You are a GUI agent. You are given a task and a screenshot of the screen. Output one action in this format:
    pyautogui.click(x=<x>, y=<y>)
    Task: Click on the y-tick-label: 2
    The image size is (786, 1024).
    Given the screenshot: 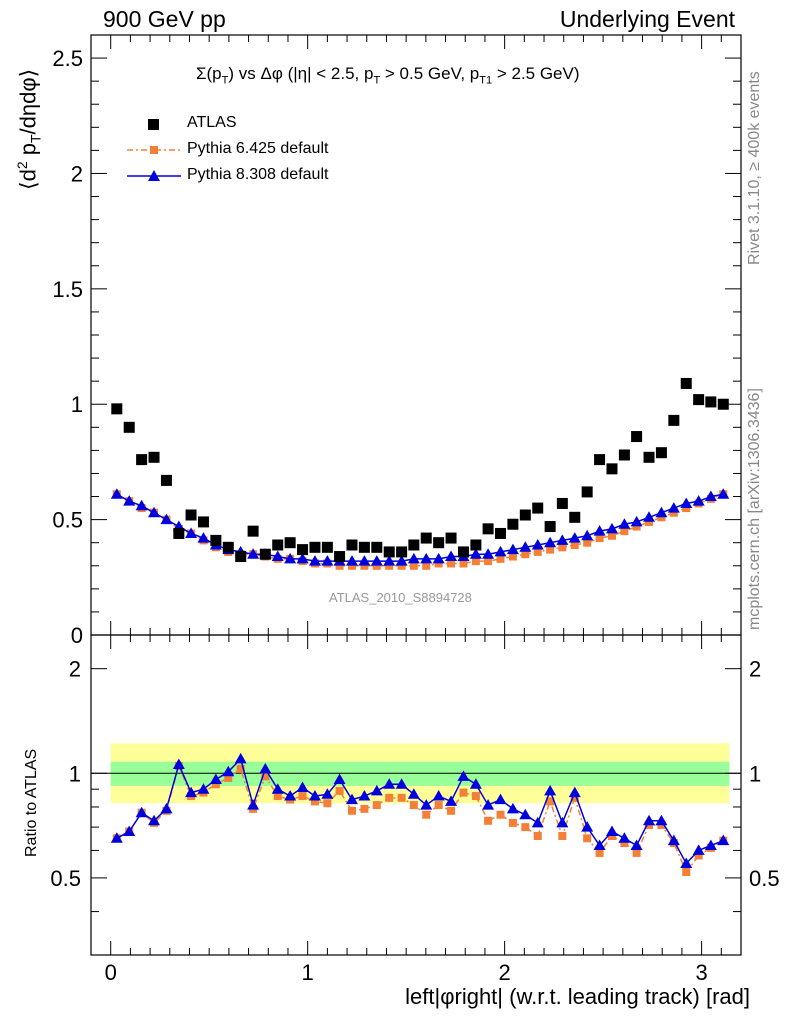 What is the action you would take?
    pyautogui.click(x=77, y=173)
    